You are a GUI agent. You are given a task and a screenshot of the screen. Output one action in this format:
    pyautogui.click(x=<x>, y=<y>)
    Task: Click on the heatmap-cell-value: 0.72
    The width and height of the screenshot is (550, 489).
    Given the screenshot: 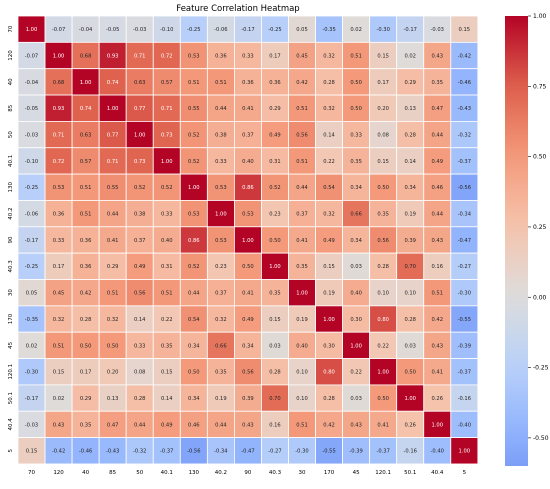 What is the action you would take?
    pyautogui.click(x=59, y=162)
    